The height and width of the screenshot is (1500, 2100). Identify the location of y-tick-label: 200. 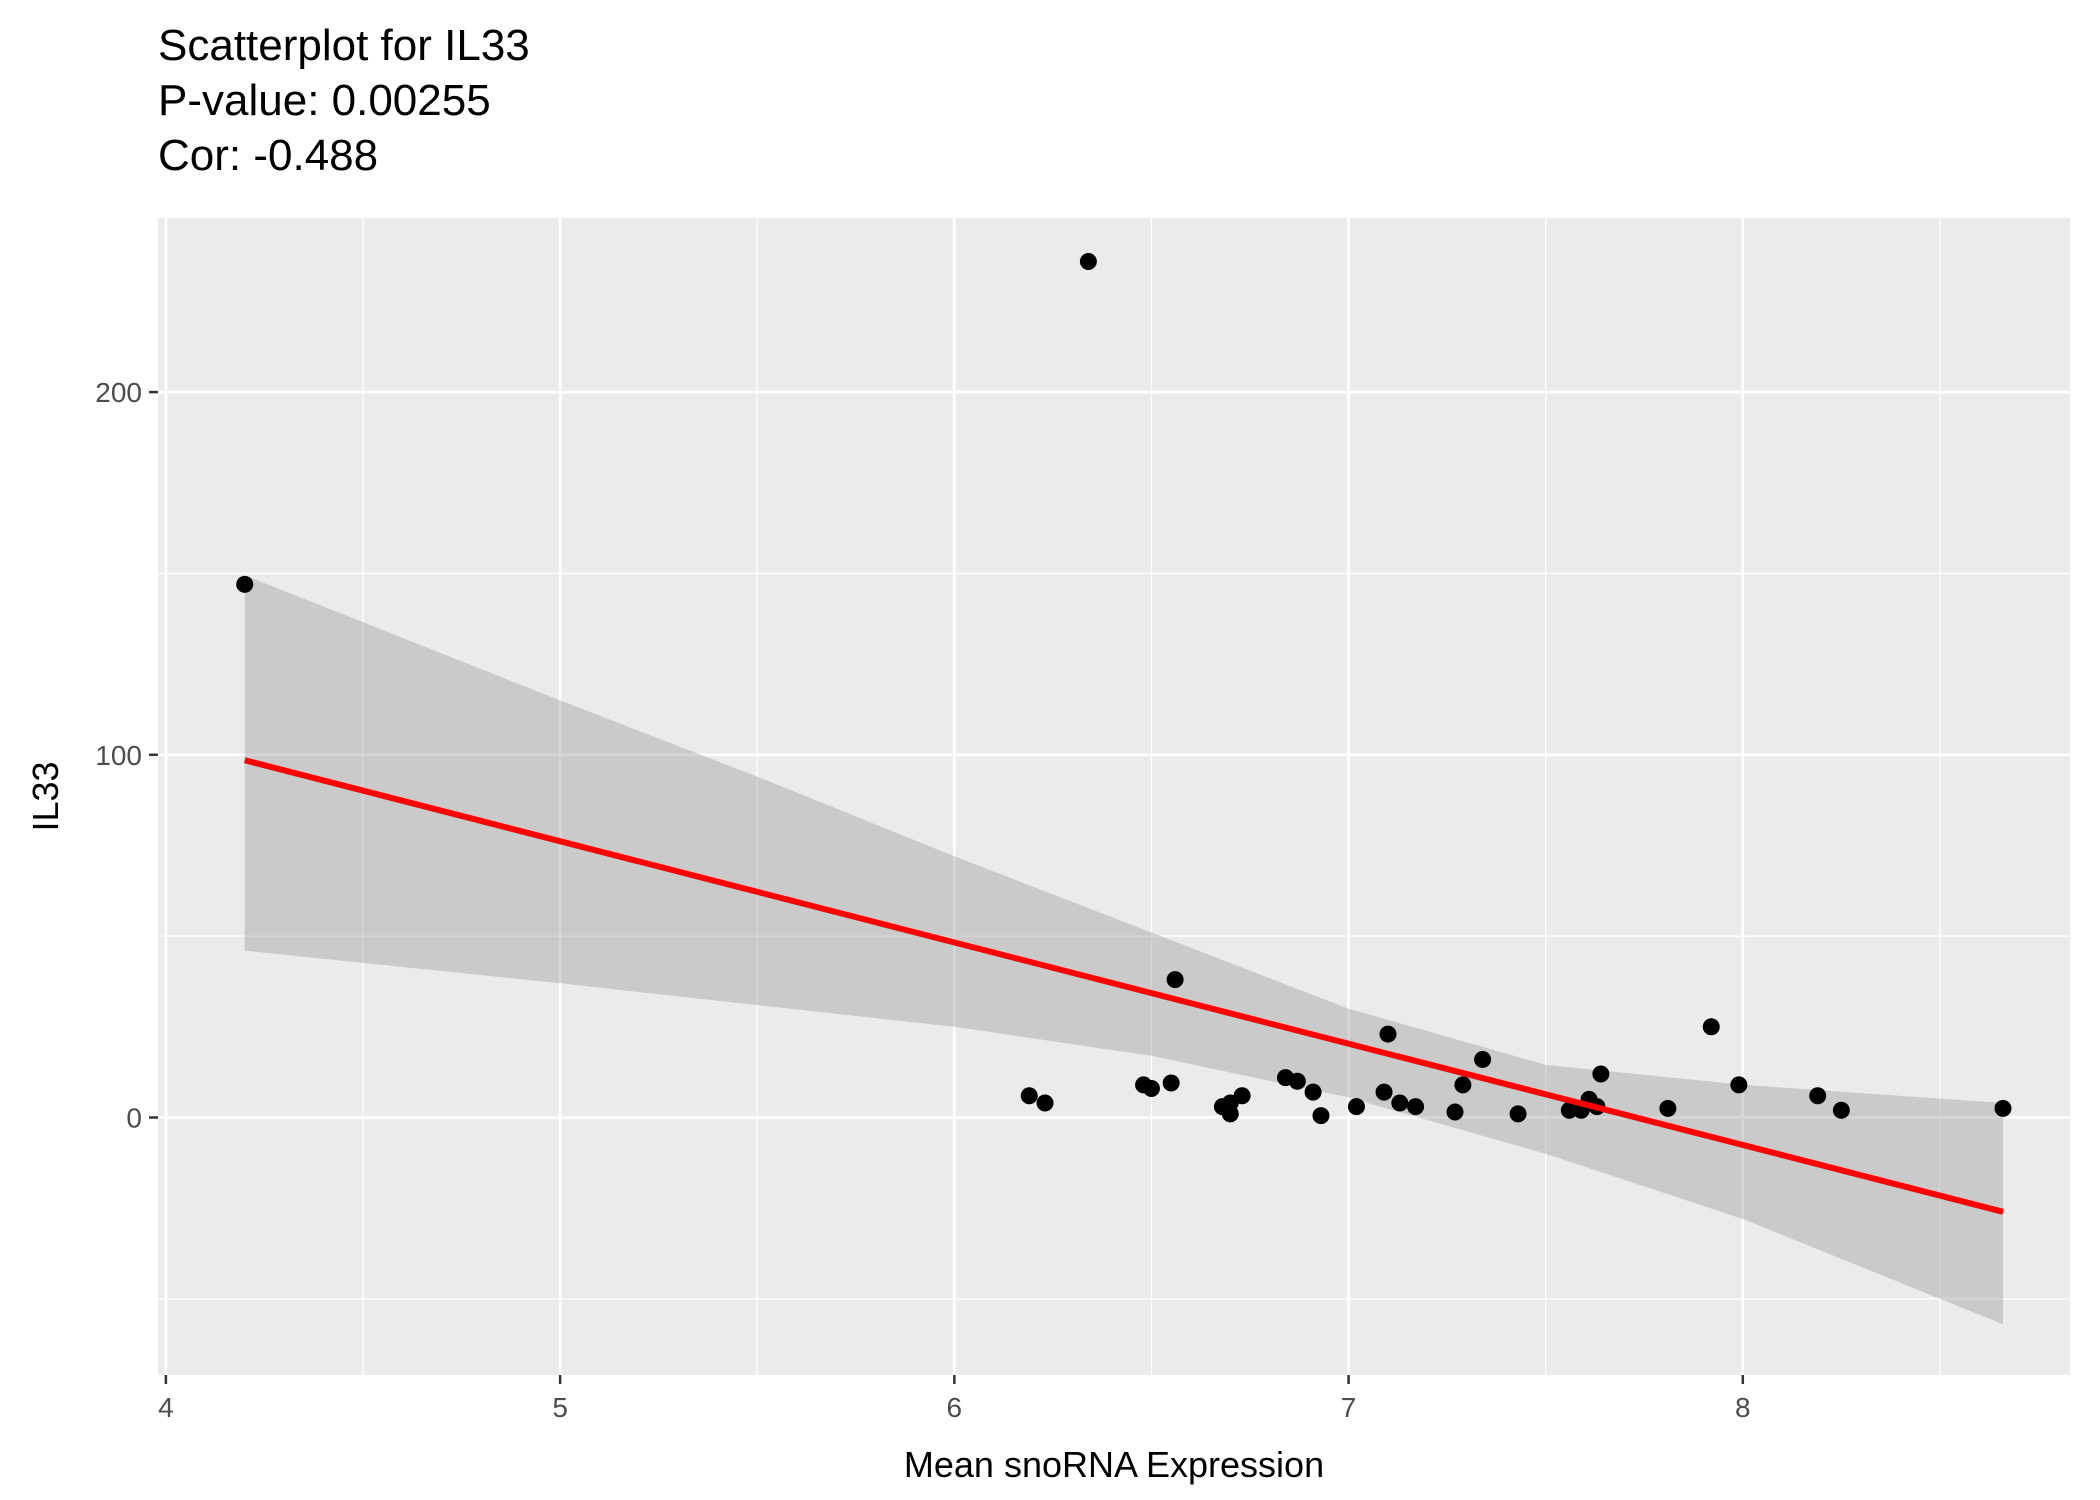
(118, 392).